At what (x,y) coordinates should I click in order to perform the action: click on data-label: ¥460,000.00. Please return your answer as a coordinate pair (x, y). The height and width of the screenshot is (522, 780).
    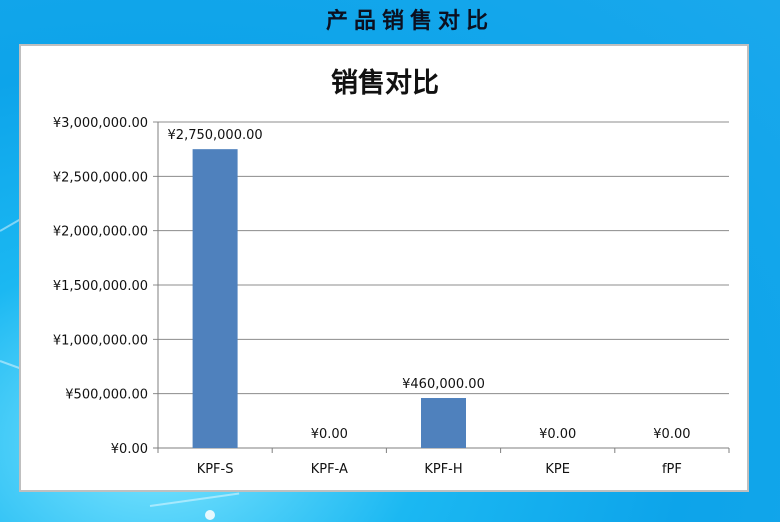
    Looking at the image, I should click on (443, 384).